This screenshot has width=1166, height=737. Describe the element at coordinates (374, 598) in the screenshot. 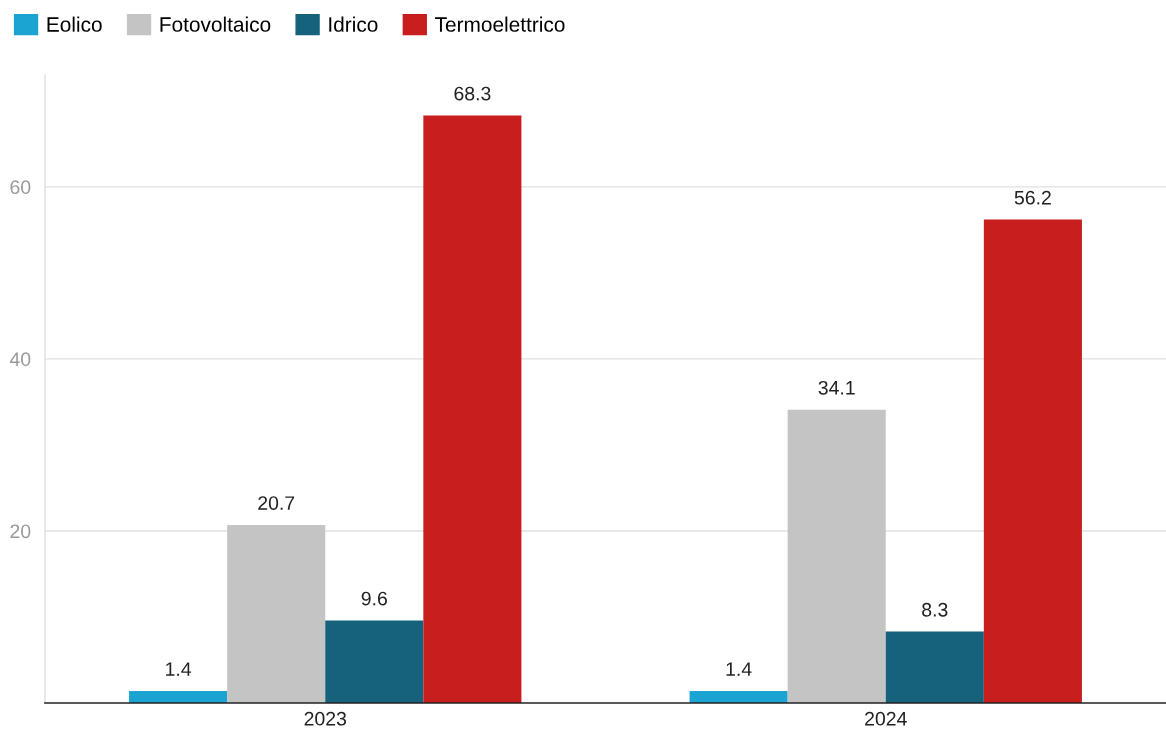

I see `data-label: 9.6` at that location.